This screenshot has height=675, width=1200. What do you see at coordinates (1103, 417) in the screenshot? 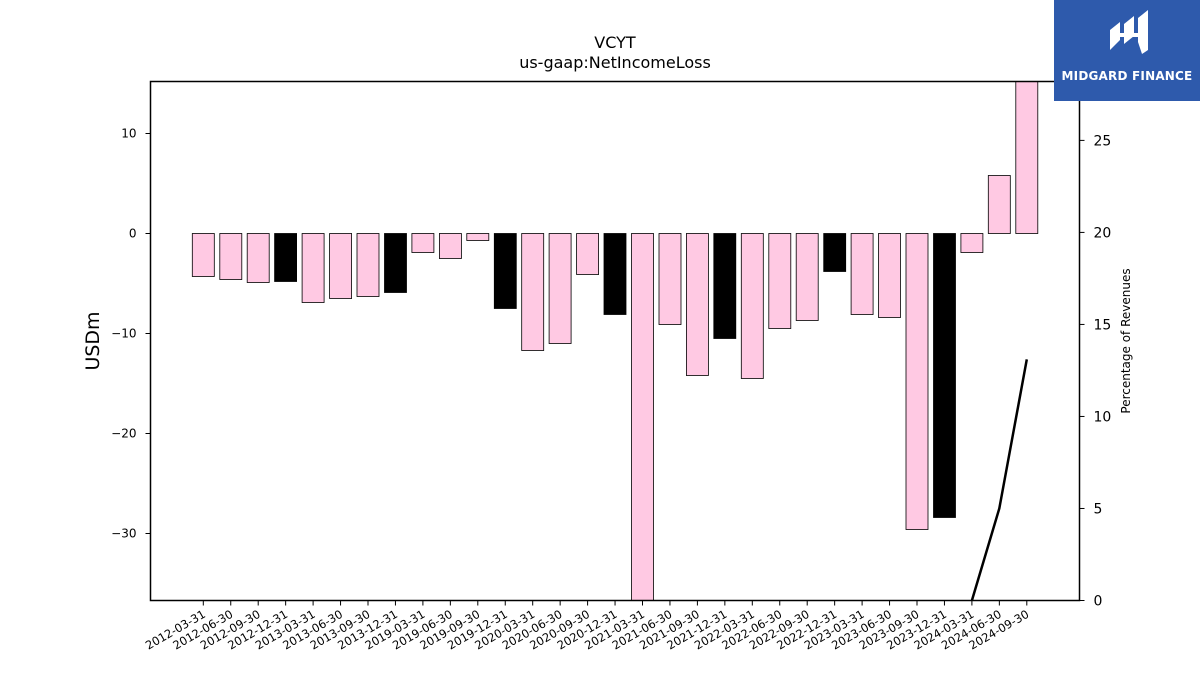
I see `y2-tick-label: 10` at bounding box center [1103, 417].